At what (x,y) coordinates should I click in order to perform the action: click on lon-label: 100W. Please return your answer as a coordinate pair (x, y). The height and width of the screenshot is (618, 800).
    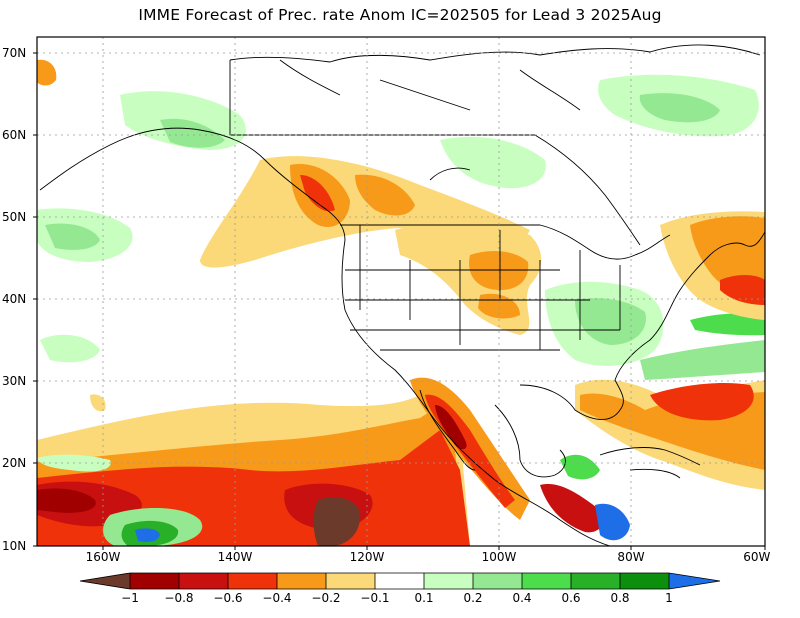
    Looking at the image, I should click on (499, 557).